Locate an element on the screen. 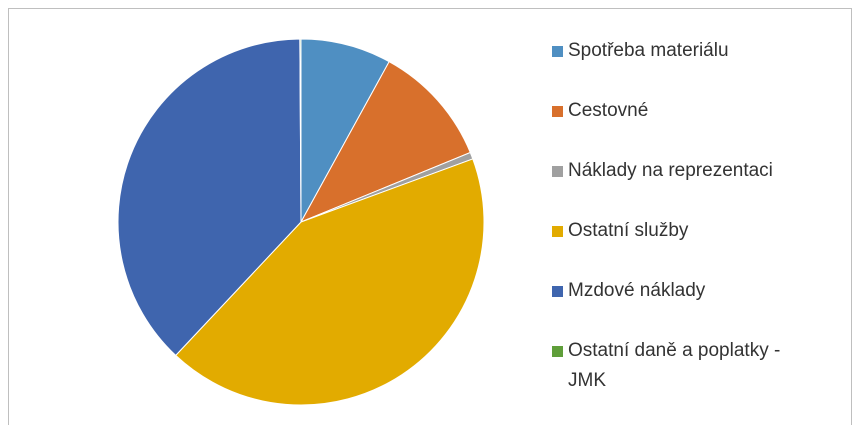 The width and height of the screenshot is (860, 425). legend-label: Mzdové náklady is located at coordinates (637, 290).